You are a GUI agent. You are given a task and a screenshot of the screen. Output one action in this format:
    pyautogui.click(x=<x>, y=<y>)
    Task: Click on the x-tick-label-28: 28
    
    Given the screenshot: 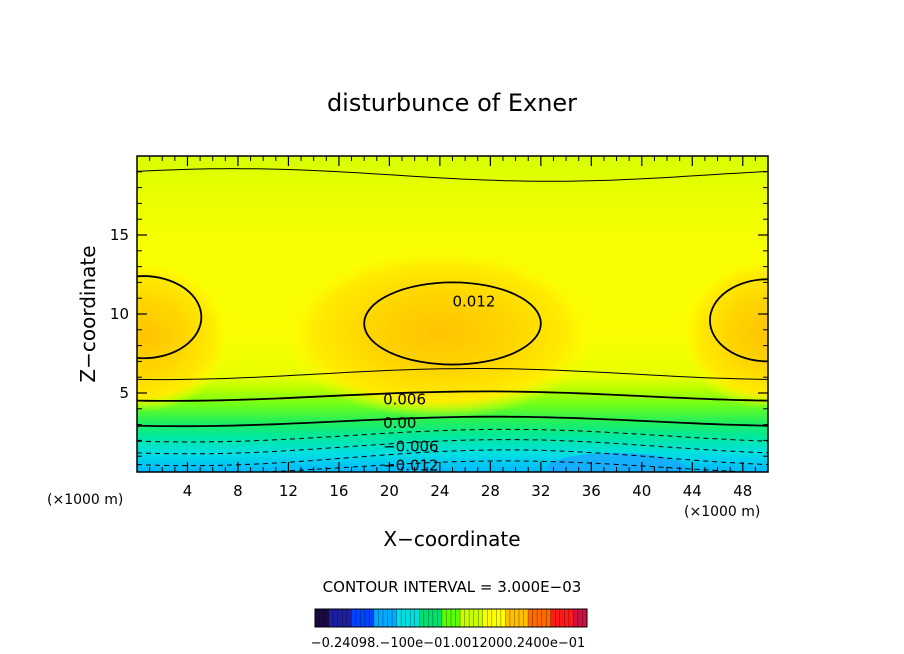 What is the action you would take?
    pyautogui.click(x=490, y=491)
    